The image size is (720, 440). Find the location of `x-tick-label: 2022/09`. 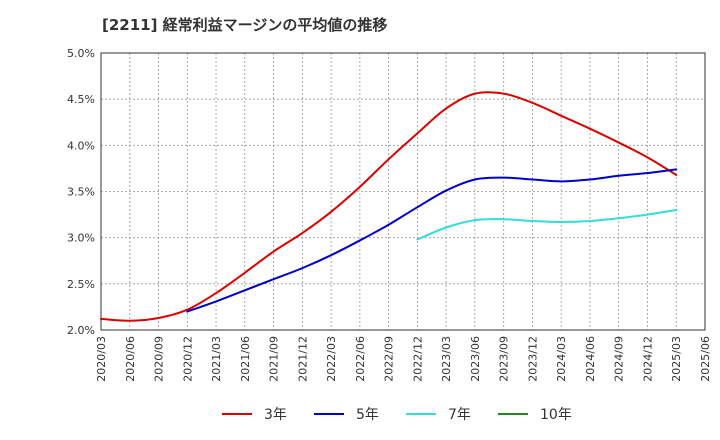

x-tick-label: 2022/09 is located at coordinates (389, 359).